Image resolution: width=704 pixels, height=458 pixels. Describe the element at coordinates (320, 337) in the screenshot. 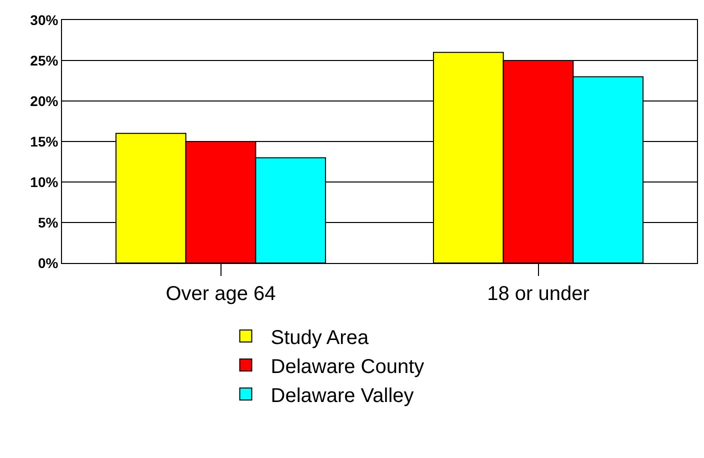

I see `legend-label: Study Area` at that location.